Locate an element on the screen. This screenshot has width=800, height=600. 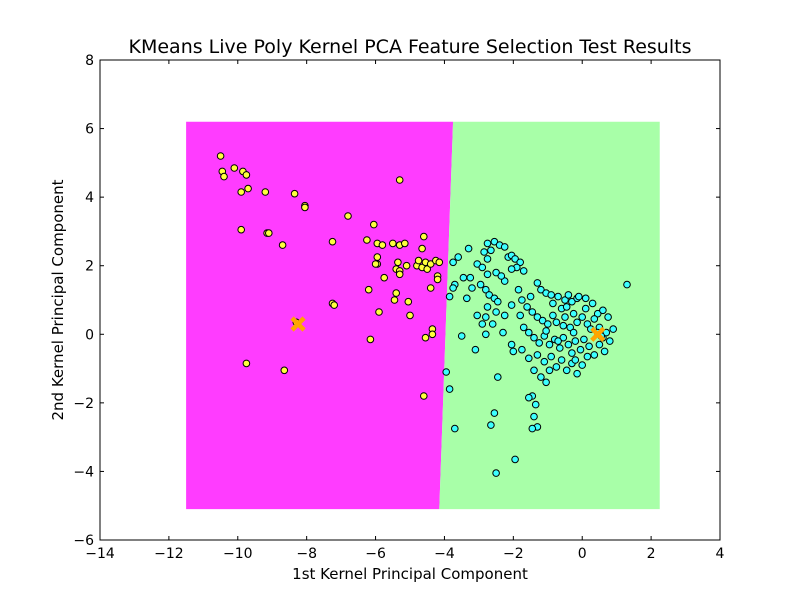
y-tick-label: −2 is located at coordinates (83, 404).